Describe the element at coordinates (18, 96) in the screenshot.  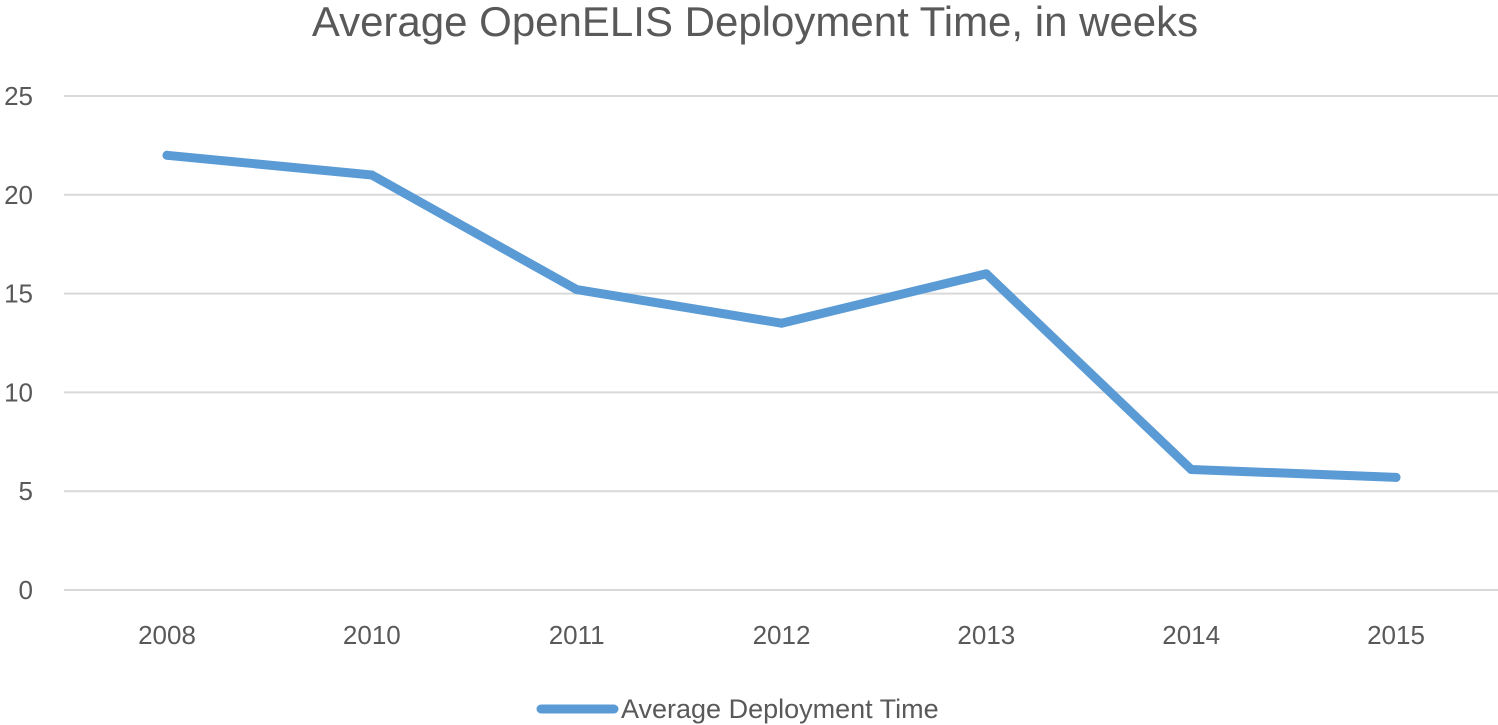
I see `y-tick-label-25: 25` at that location.